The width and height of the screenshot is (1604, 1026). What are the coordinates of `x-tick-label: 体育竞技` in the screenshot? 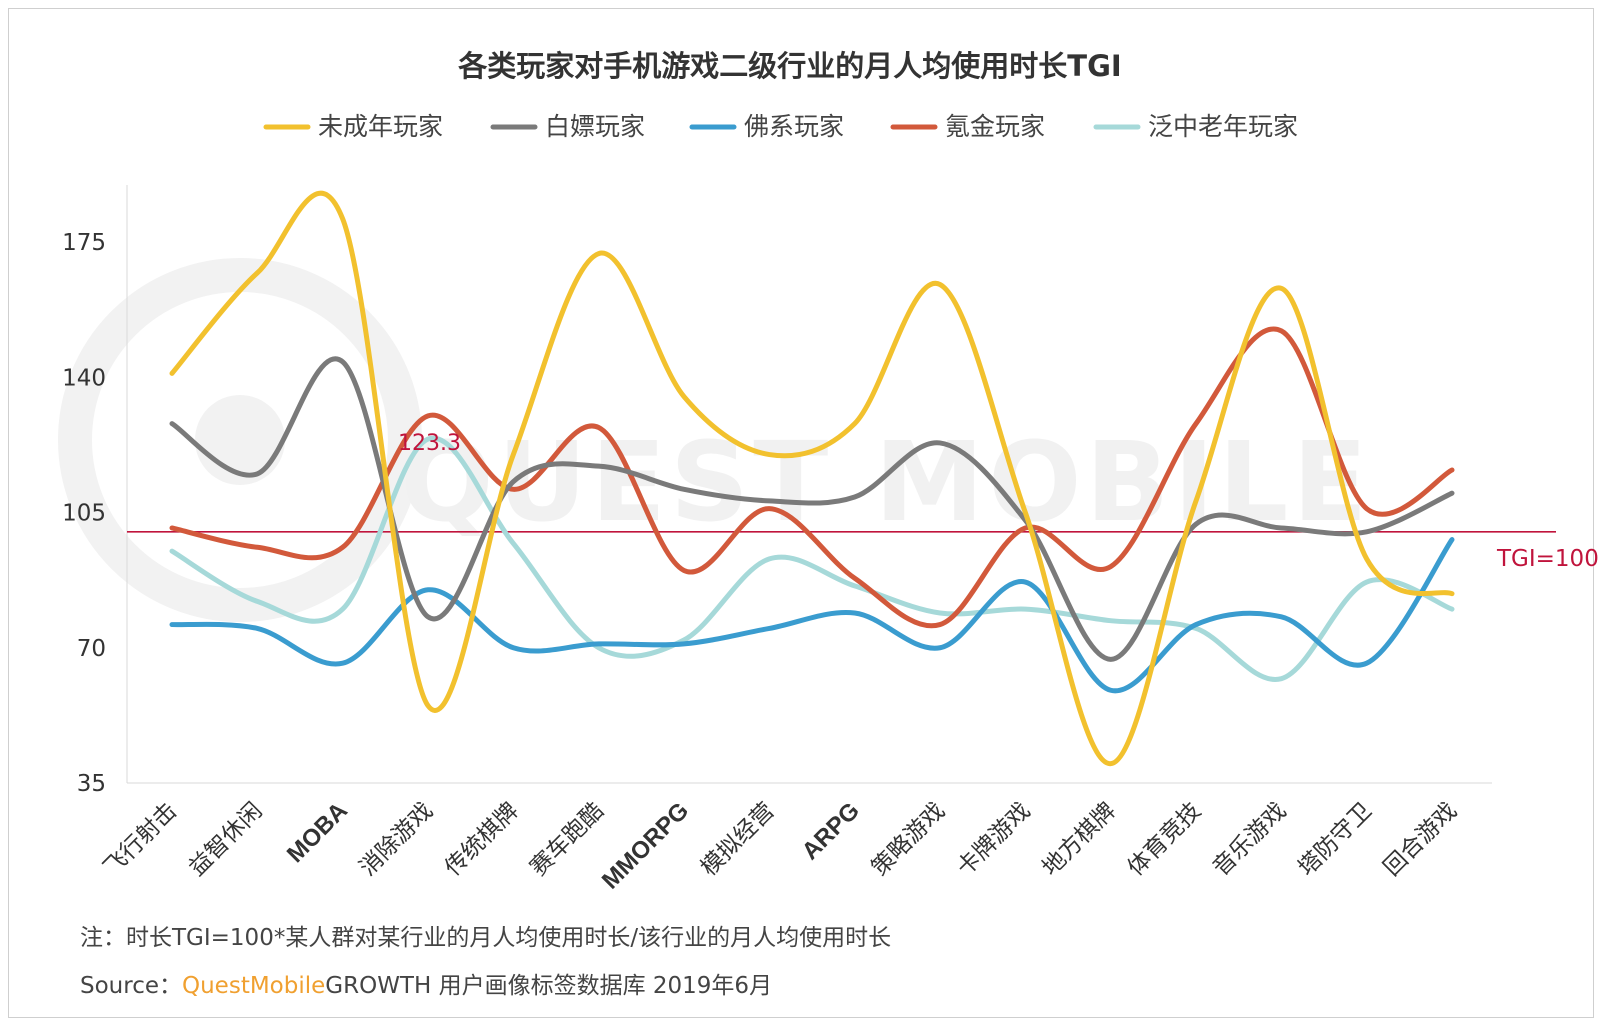 It's located at (1164, 839).